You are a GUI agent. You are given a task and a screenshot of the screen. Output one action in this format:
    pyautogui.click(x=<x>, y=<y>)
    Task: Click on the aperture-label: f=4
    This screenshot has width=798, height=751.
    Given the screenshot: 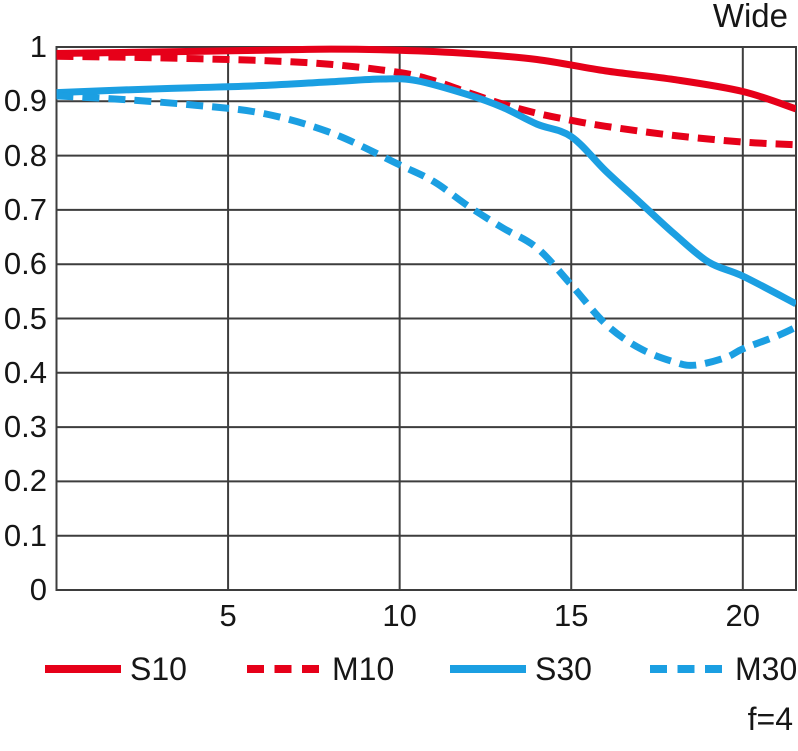 What is the action you would take?
    pyautogui.click(x=770, y=719)
    